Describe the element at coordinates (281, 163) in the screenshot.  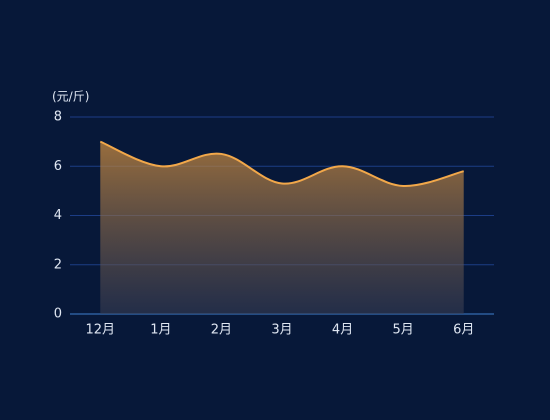
I see `line` at that location.